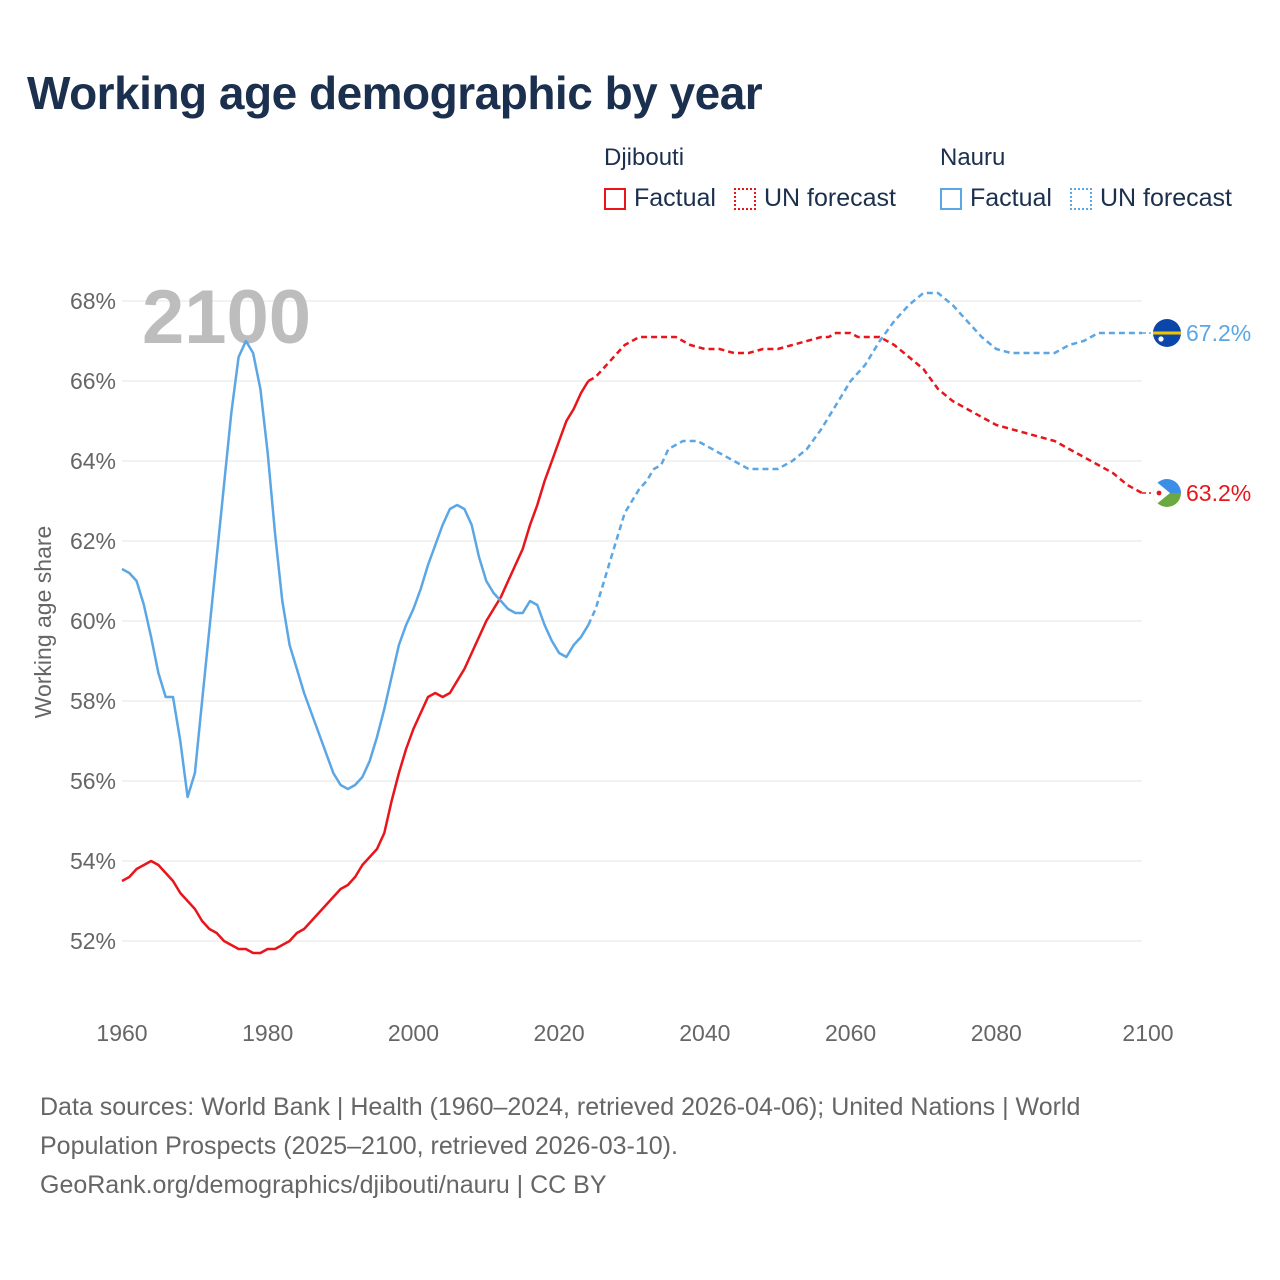 The height and width of the screenshot is (1280, 1280). Describe the element at coordinates (395, 93) in the screenshot. I see `chart-title: Working age demographic by year` at that location.